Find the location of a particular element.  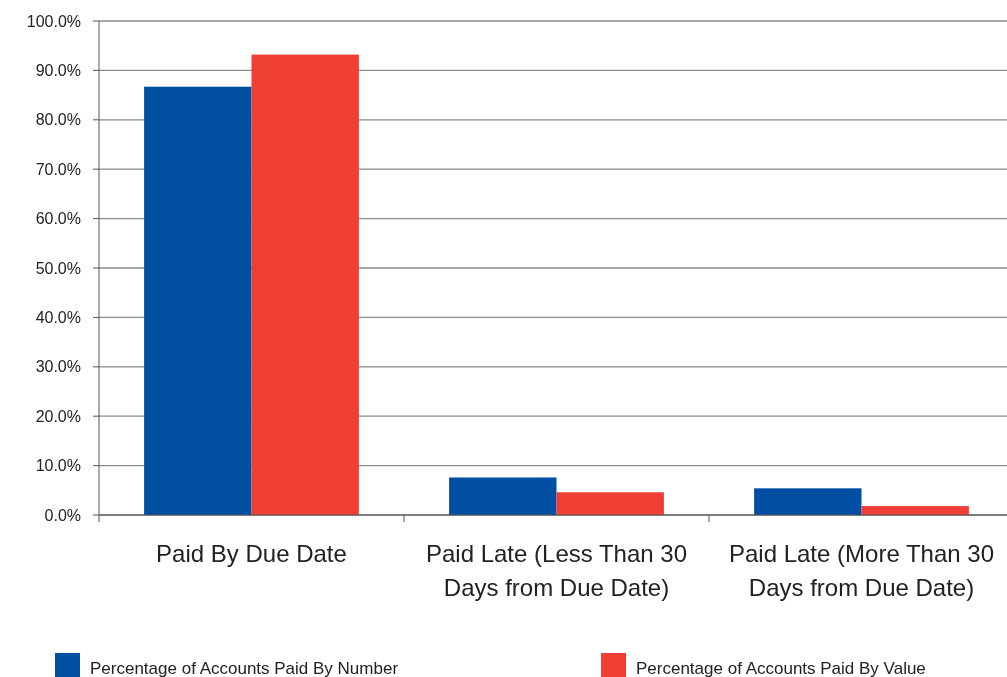

y-tick-label: 100.0% is located at coordinates (53, 21).